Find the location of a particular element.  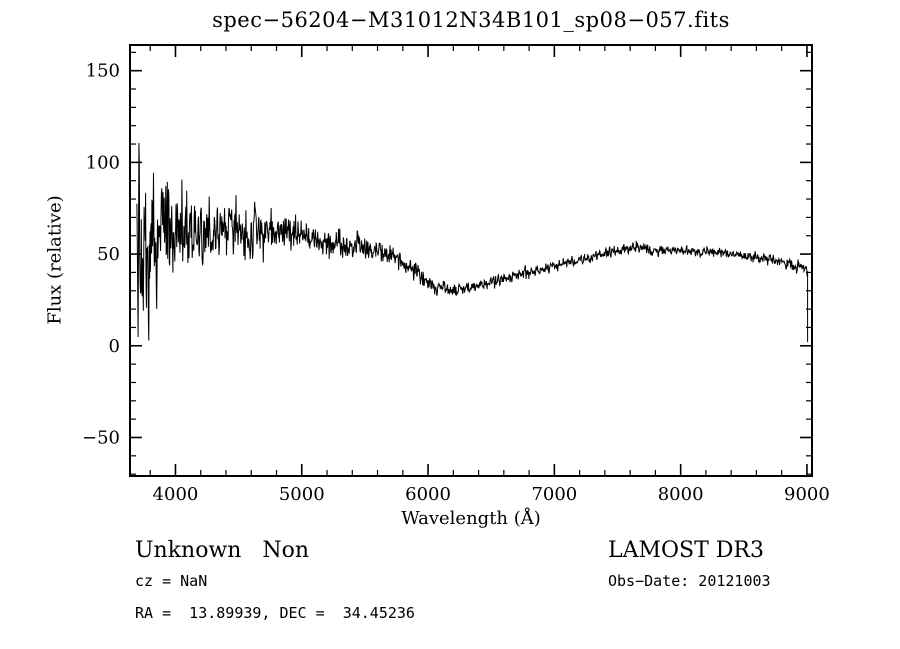

svg-text: 6000 is located at coordinates (428, 494).